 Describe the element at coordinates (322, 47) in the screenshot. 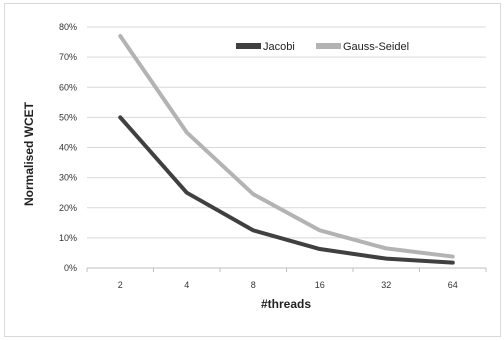

I see `legend: Jacobi Gauss-Seidel` at that location.